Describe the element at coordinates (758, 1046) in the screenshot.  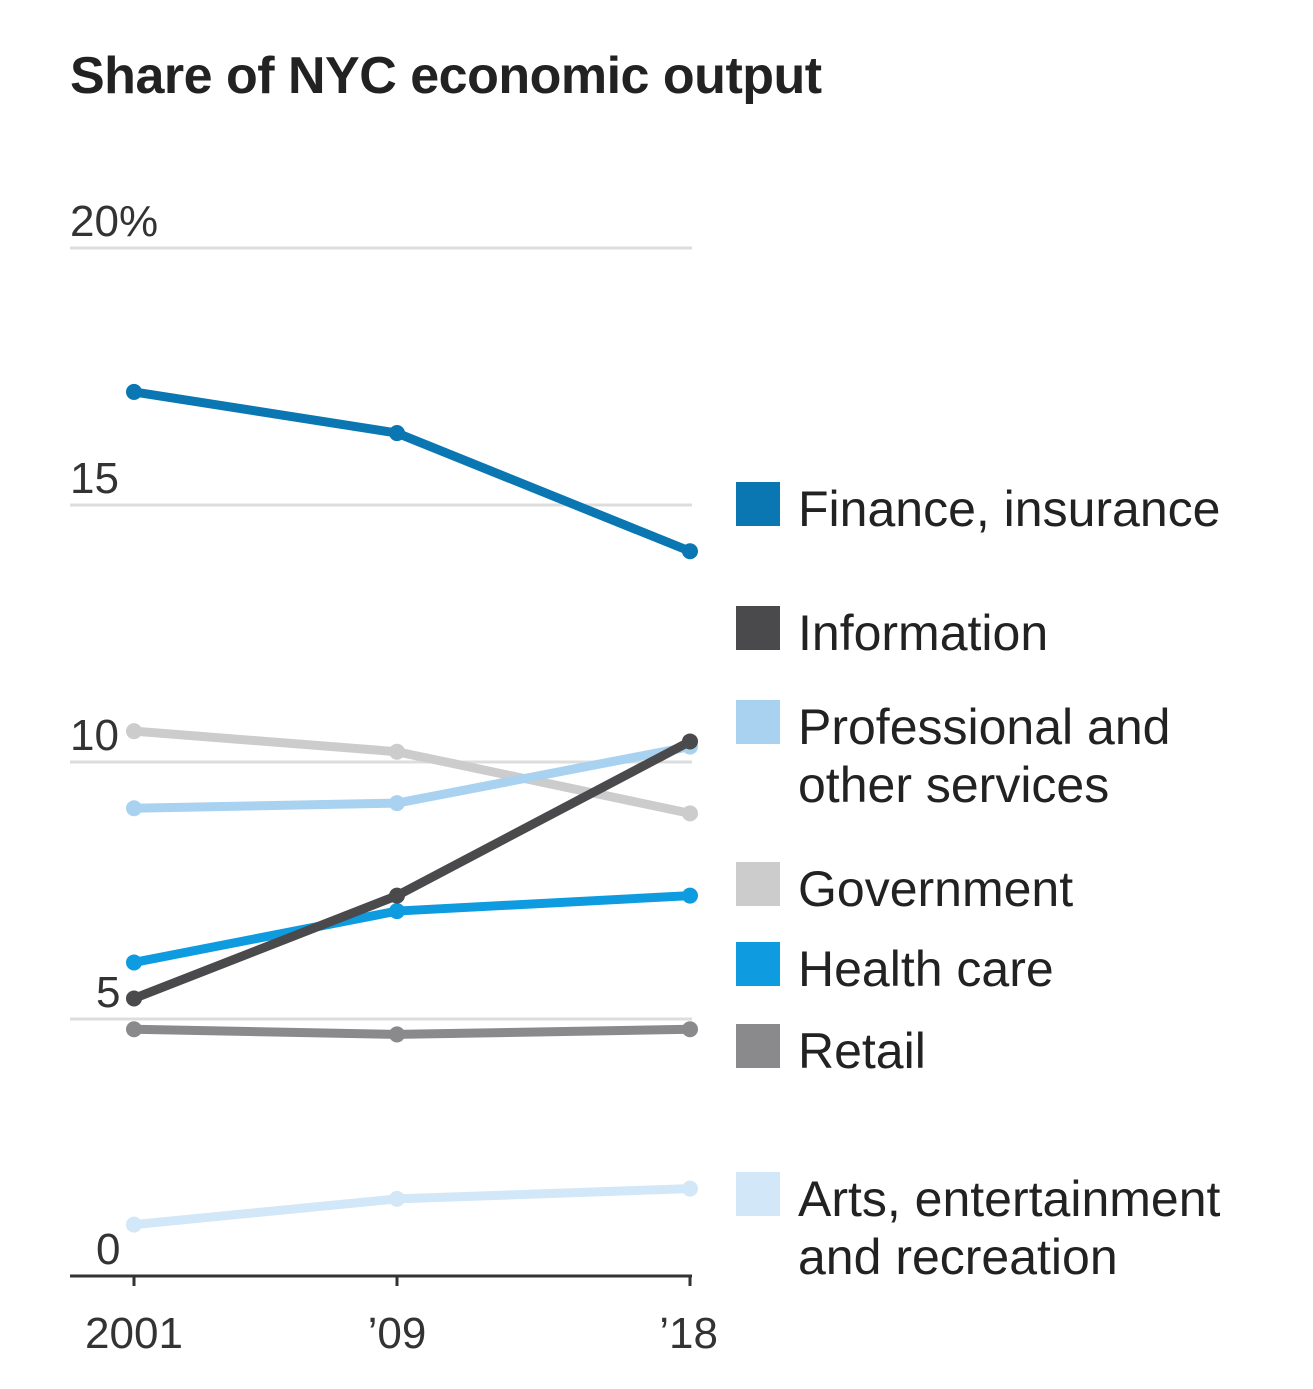
I see `legend-swatch-retail` at that location.